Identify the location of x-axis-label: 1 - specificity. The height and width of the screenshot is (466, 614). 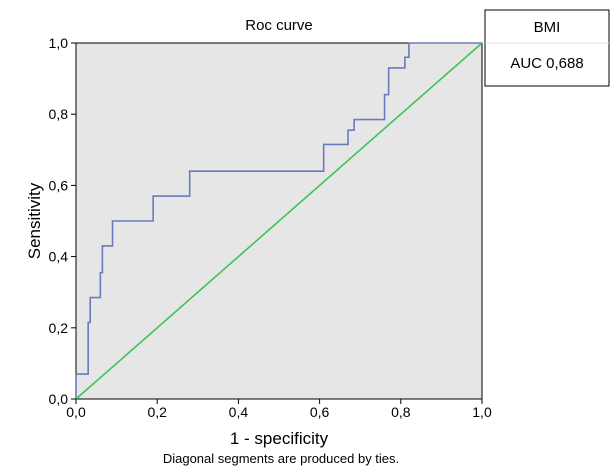
(279, 438).